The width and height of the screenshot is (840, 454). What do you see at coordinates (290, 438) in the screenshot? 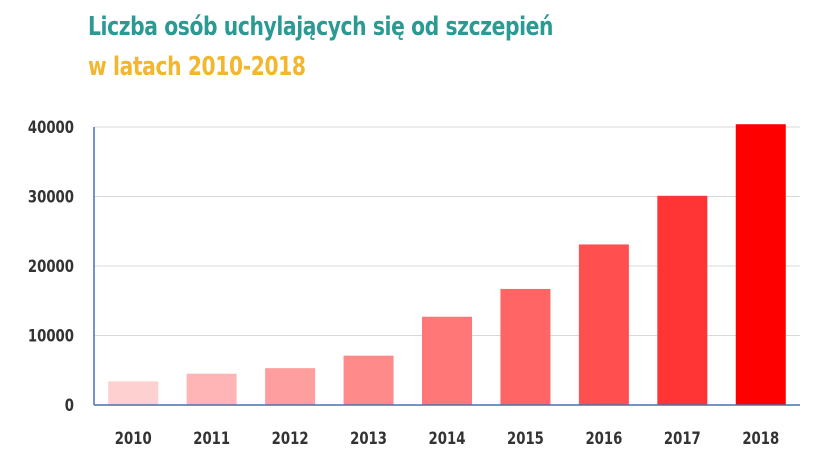
I see `x-tick-label: 2012` at bounding box center [290, 438].